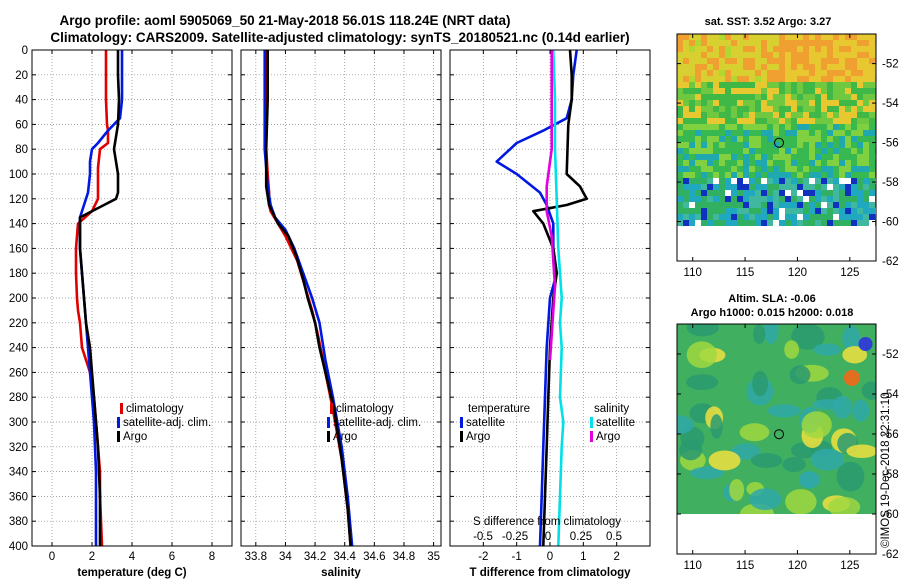 This screenshot has width=900, height=580. I want to click on no-data-region, so click(776, 244).